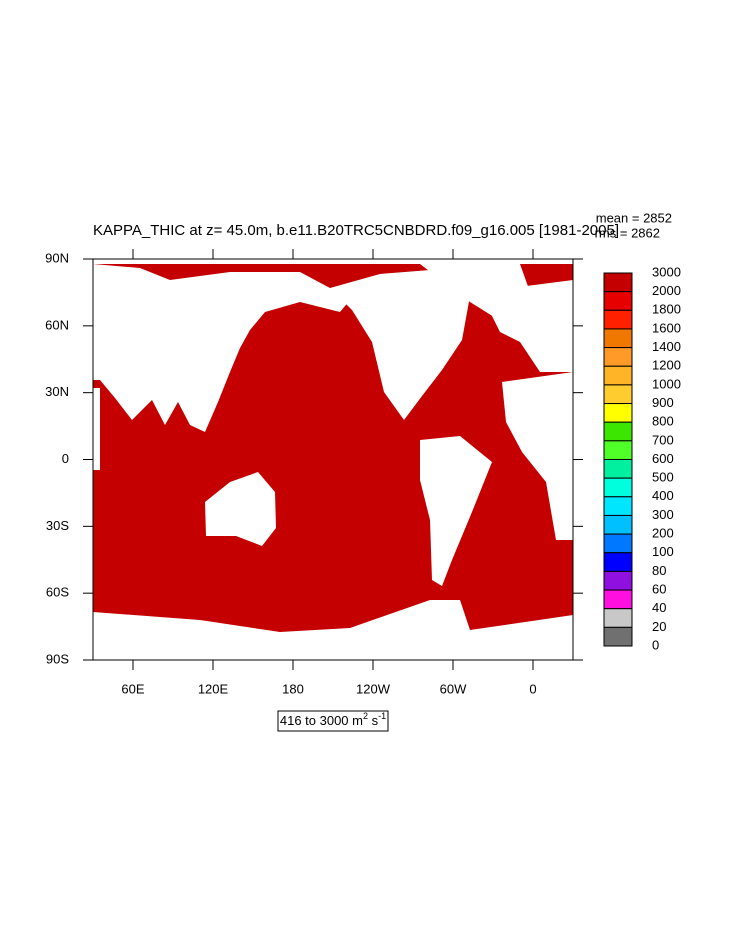 This screenshot has height=950, width=733. What do you see at coordinates (666, 309) in the screenshot?
I see `colorbar-label: 1800` at bounding box center [666, 309].